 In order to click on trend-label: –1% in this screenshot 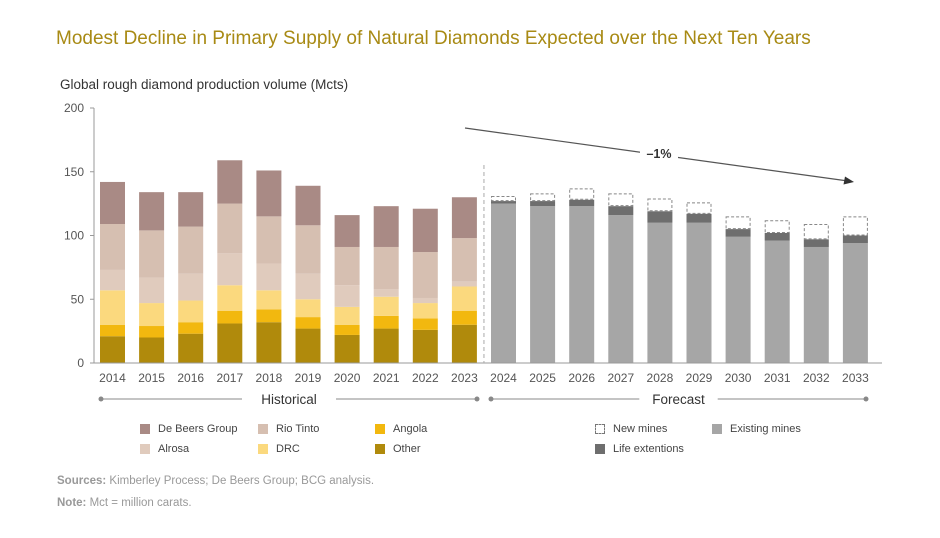, I will do `click(658, 154)`.